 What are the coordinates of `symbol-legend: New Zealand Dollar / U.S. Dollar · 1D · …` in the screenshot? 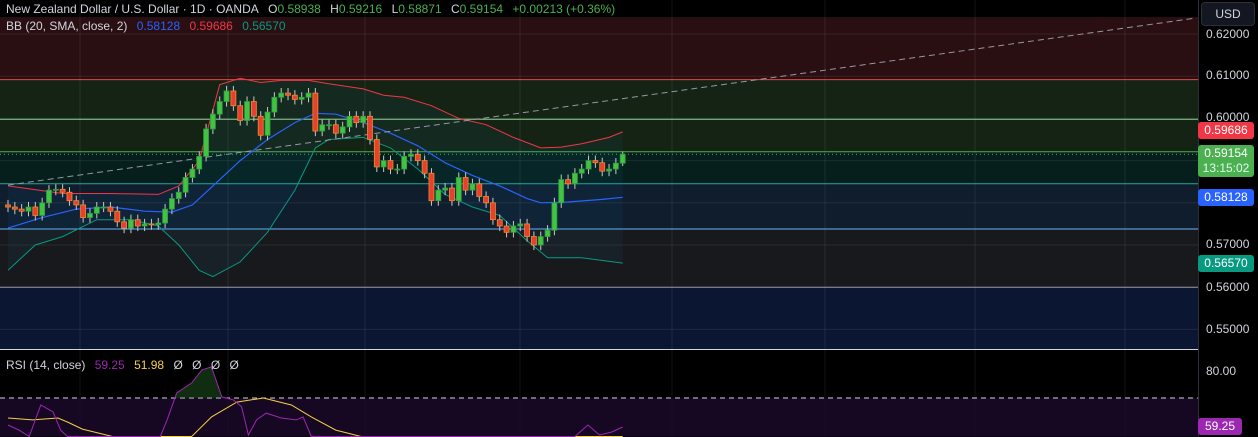 It's located at (313, 9).